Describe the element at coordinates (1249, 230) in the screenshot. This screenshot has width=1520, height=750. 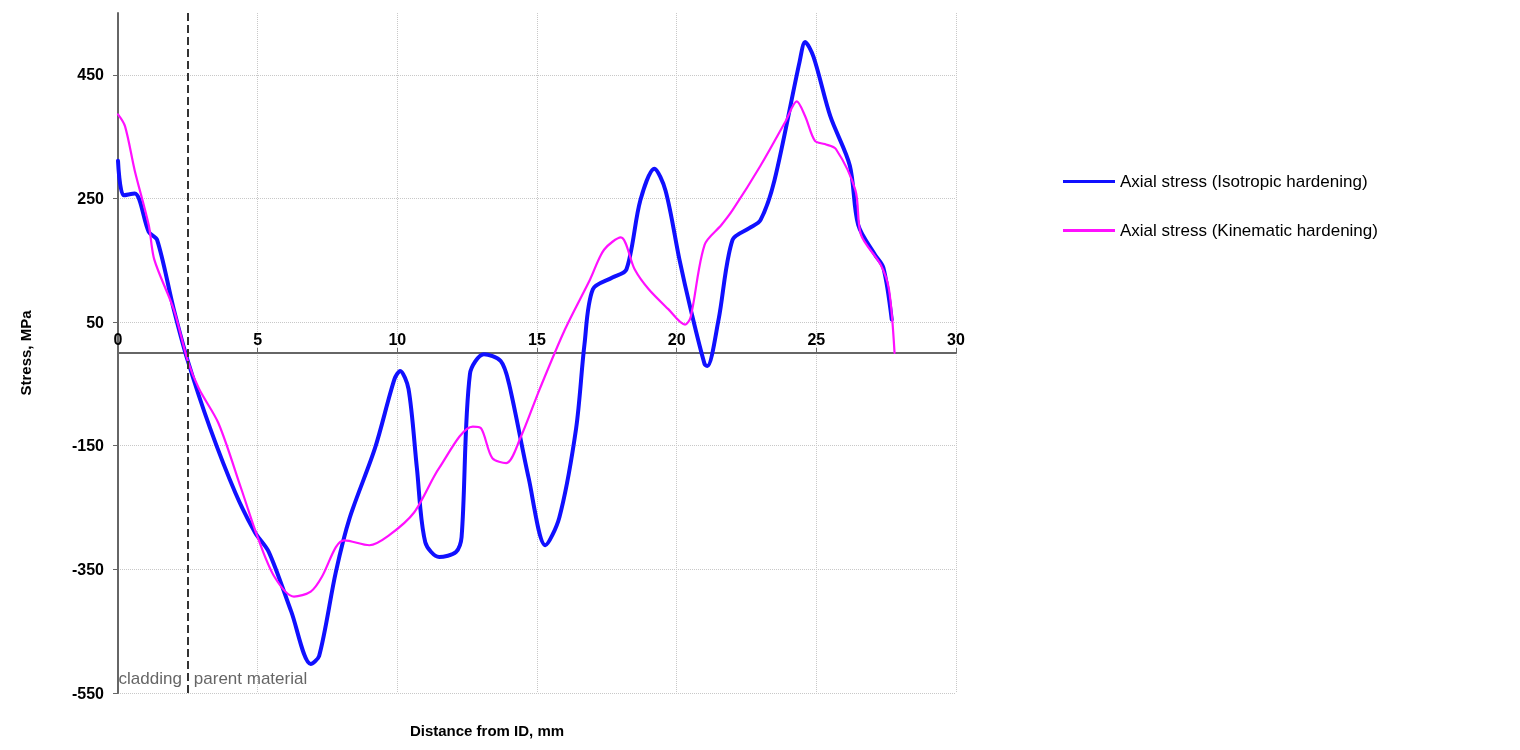
I see `legend-label: Axial stress (Kinematic hardening)` at that location.